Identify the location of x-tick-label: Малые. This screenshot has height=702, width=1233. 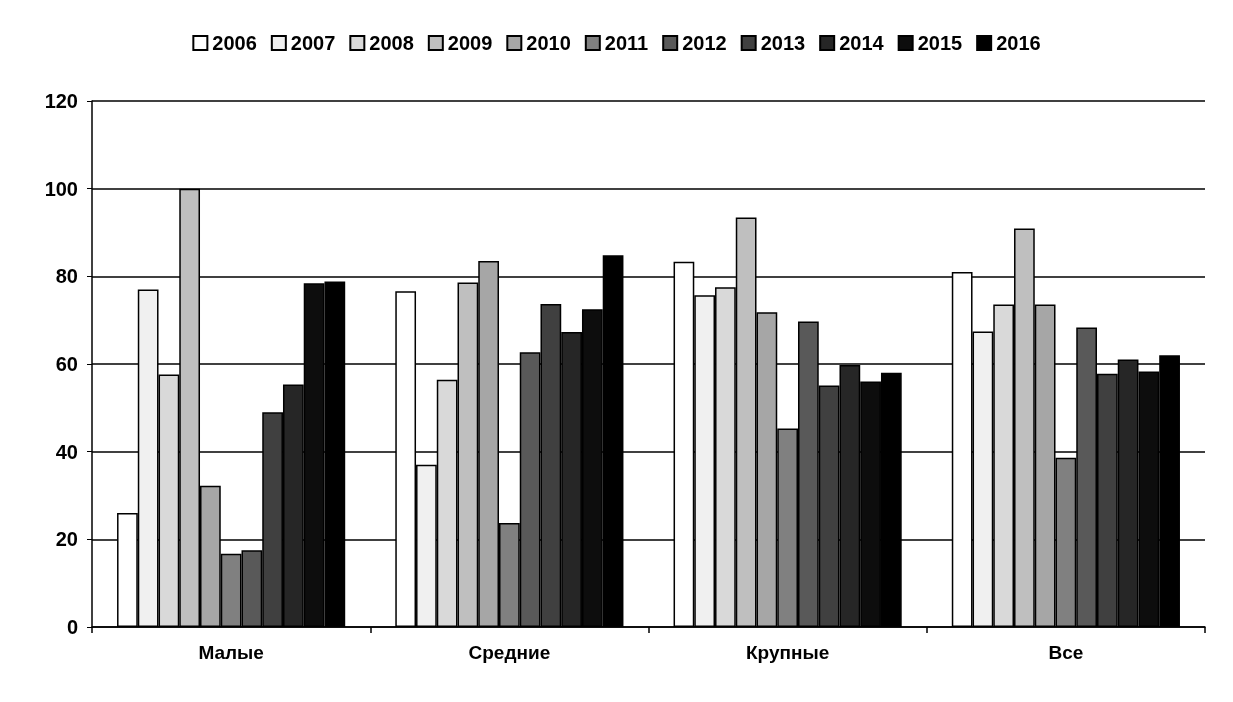
(231, 652).